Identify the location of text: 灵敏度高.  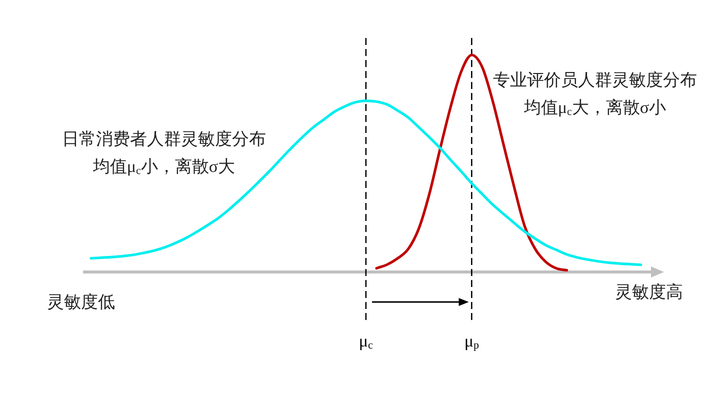
(649, 292).